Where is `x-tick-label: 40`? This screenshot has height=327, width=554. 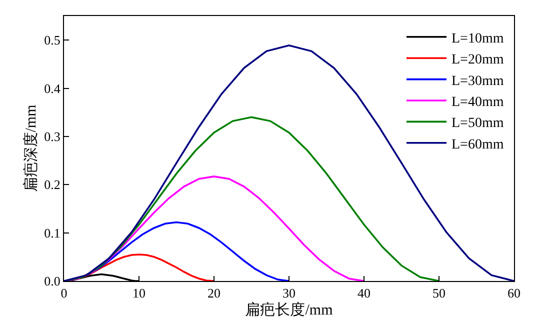 x-tick-label: 40 is located at coordinates (364, 293).